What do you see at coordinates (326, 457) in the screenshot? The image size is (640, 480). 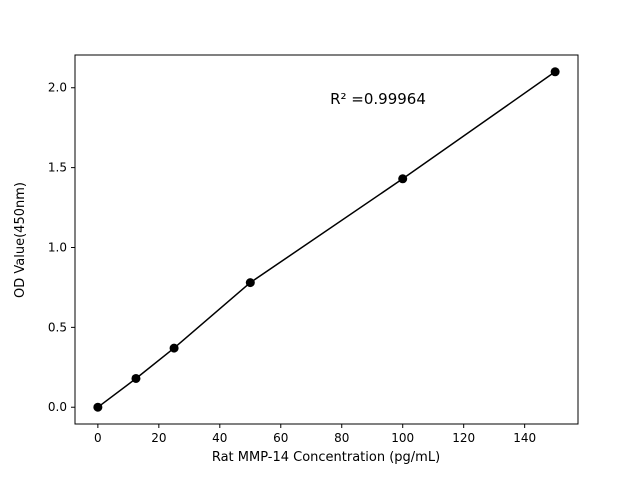 I see `x-axis-label: Rat MMP-14 Concentration (pg/mL)` at bounding box center [326, 457].